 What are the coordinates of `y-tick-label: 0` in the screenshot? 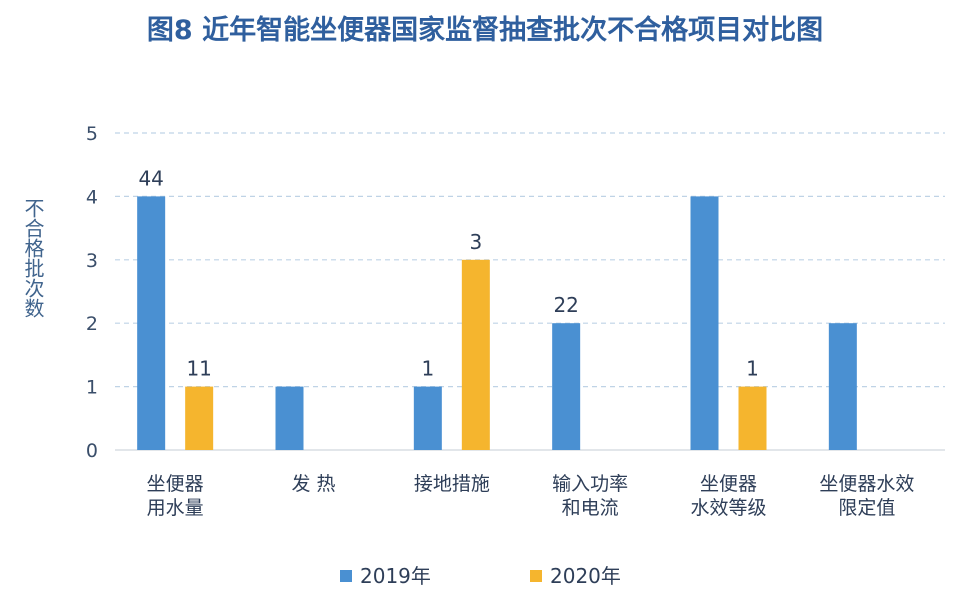 It's located at (92, 451).